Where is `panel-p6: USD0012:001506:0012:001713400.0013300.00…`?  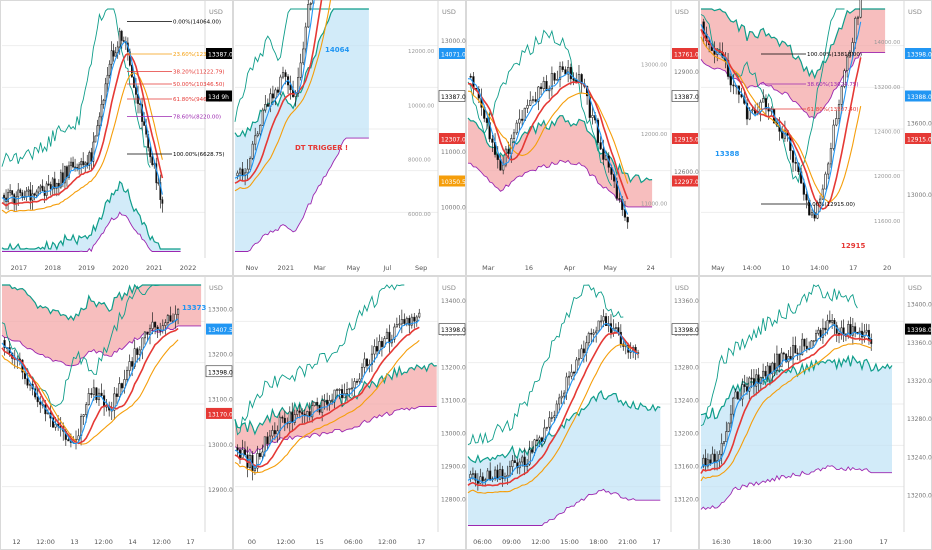
panel-p6: USD0012:001506:0012:001713400.0013300.00… is located at coordinates (351, 413).